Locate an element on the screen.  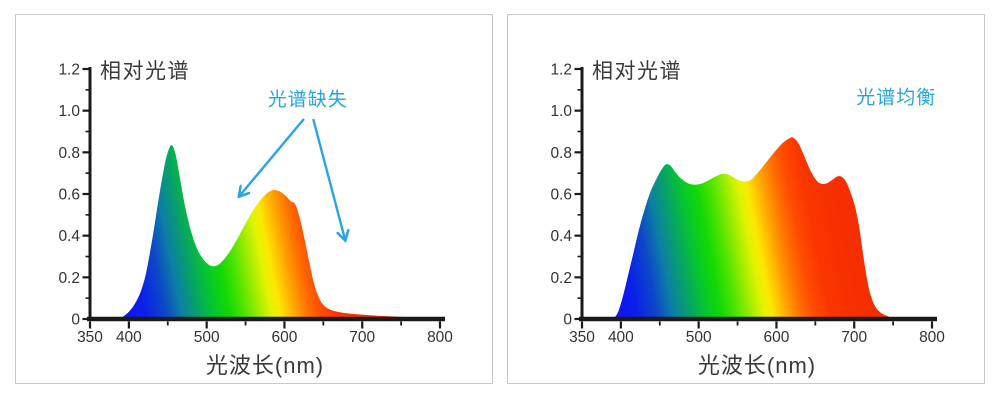
annotation-spectrum-missing: 光谱缺失 is located at coordinates (307, 100).